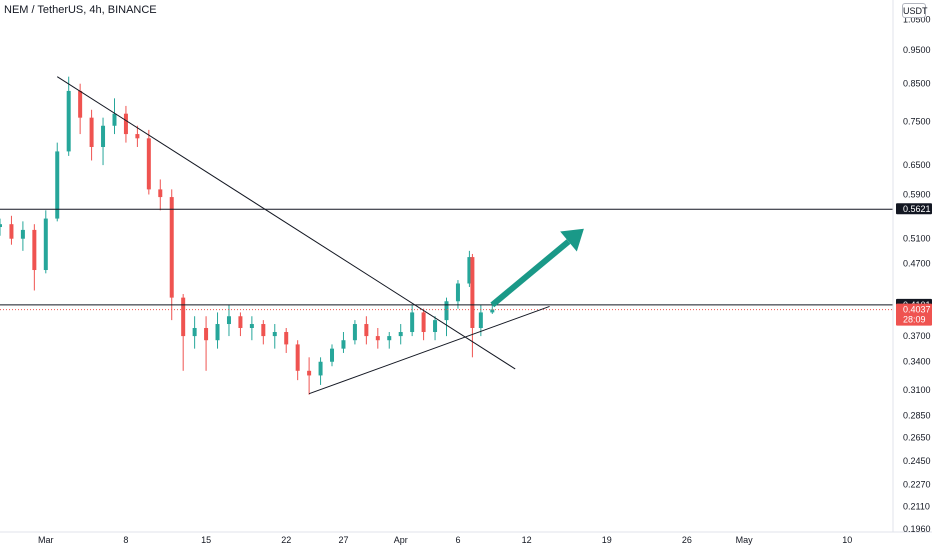  What do you see at coordinates (401, 540) in the screenshot?
I see `time-tick-label: Apr` at bounding box center [401, 540].